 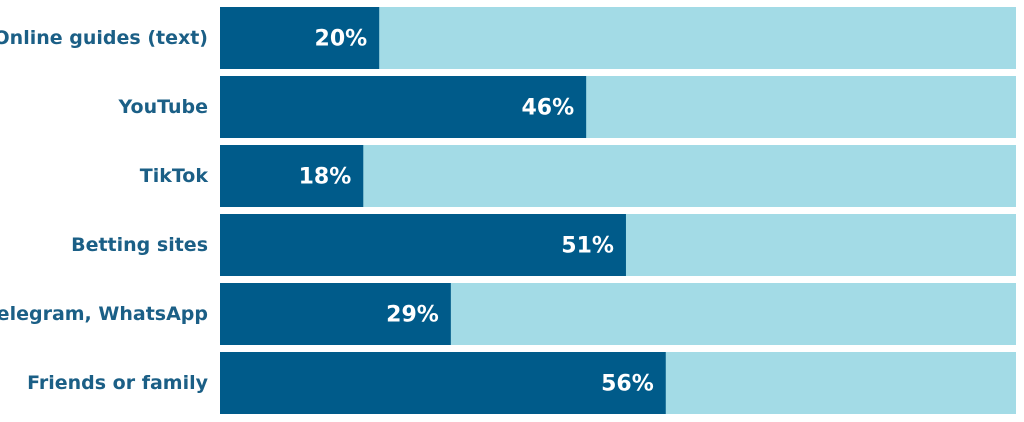 What do you see at coordinates (163, 107) in the screenshot?
I see `category-label: YouTube` at bounding box center [163, 107].